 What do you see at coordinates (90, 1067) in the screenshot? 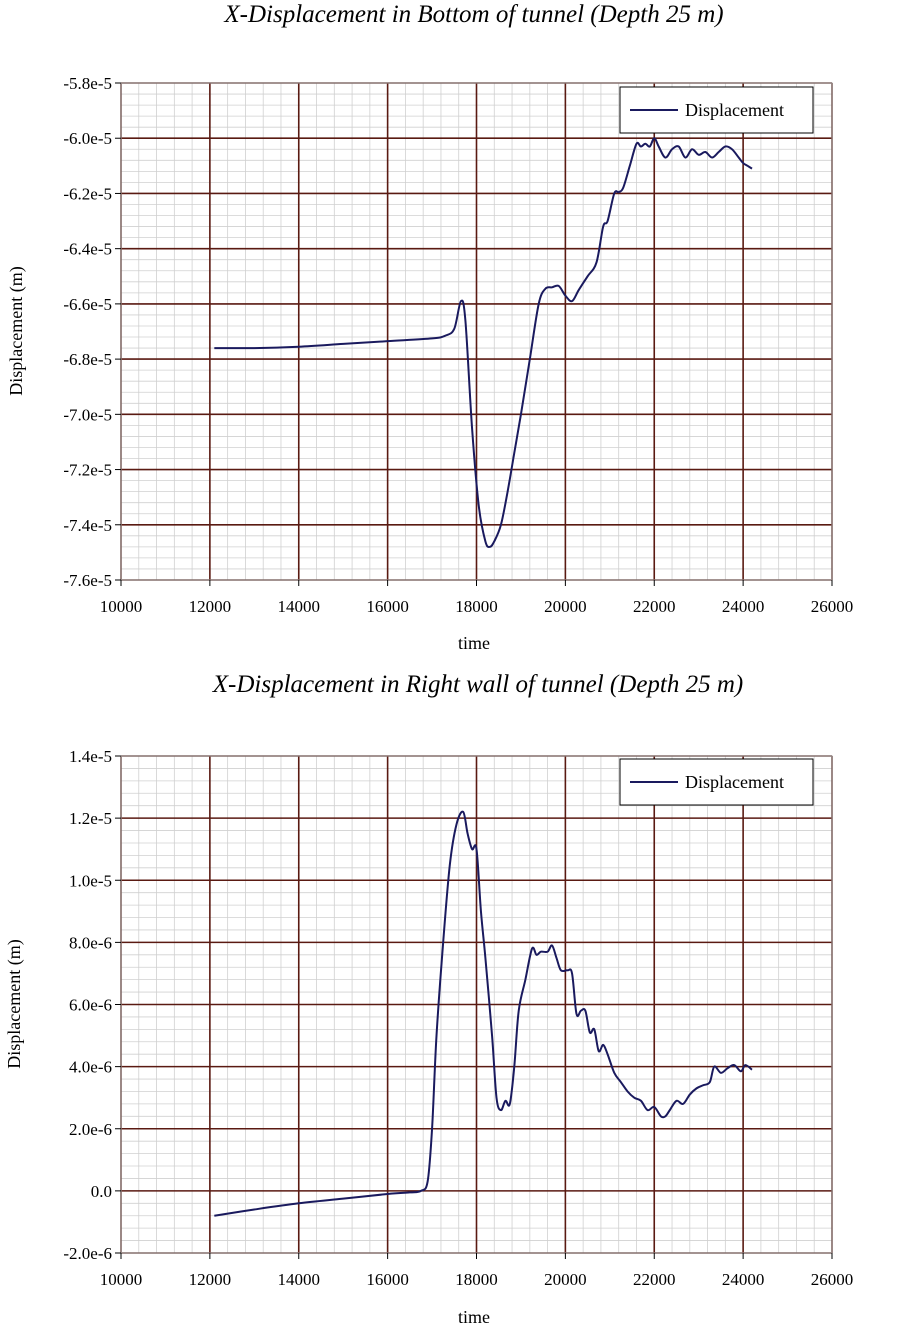
I see `y-tick-label: 4.0e-6` at bounding box center [90, 1067].